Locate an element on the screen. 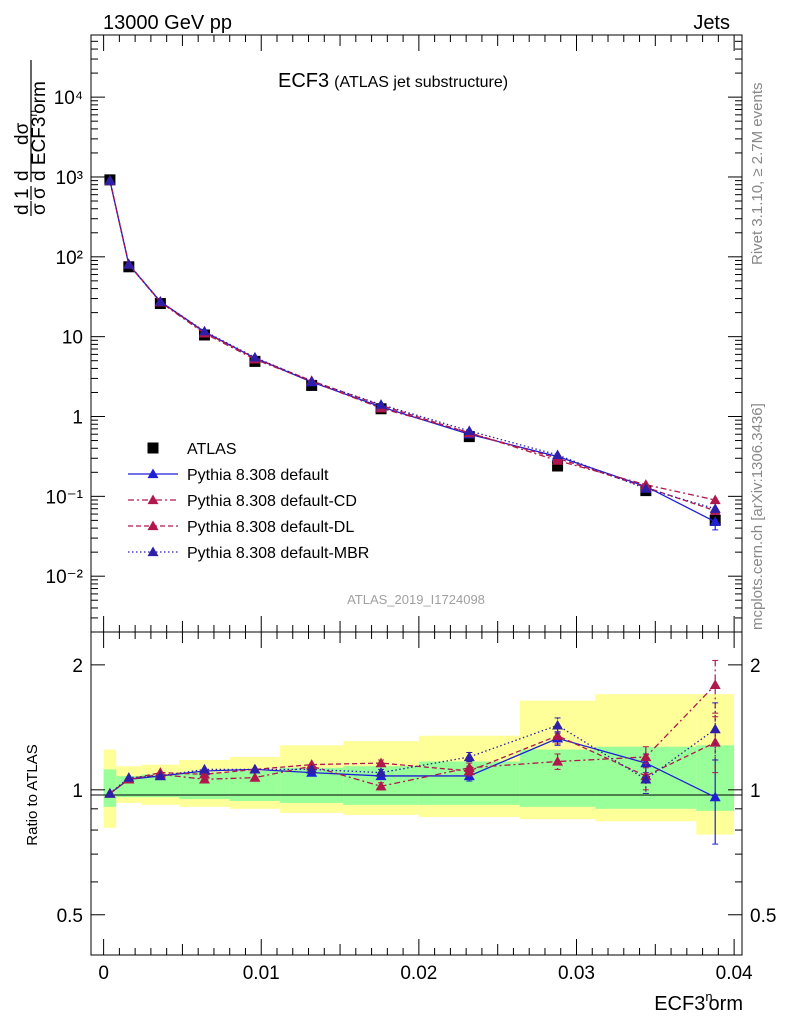  ratio-series is located at coordinates (412, 752).